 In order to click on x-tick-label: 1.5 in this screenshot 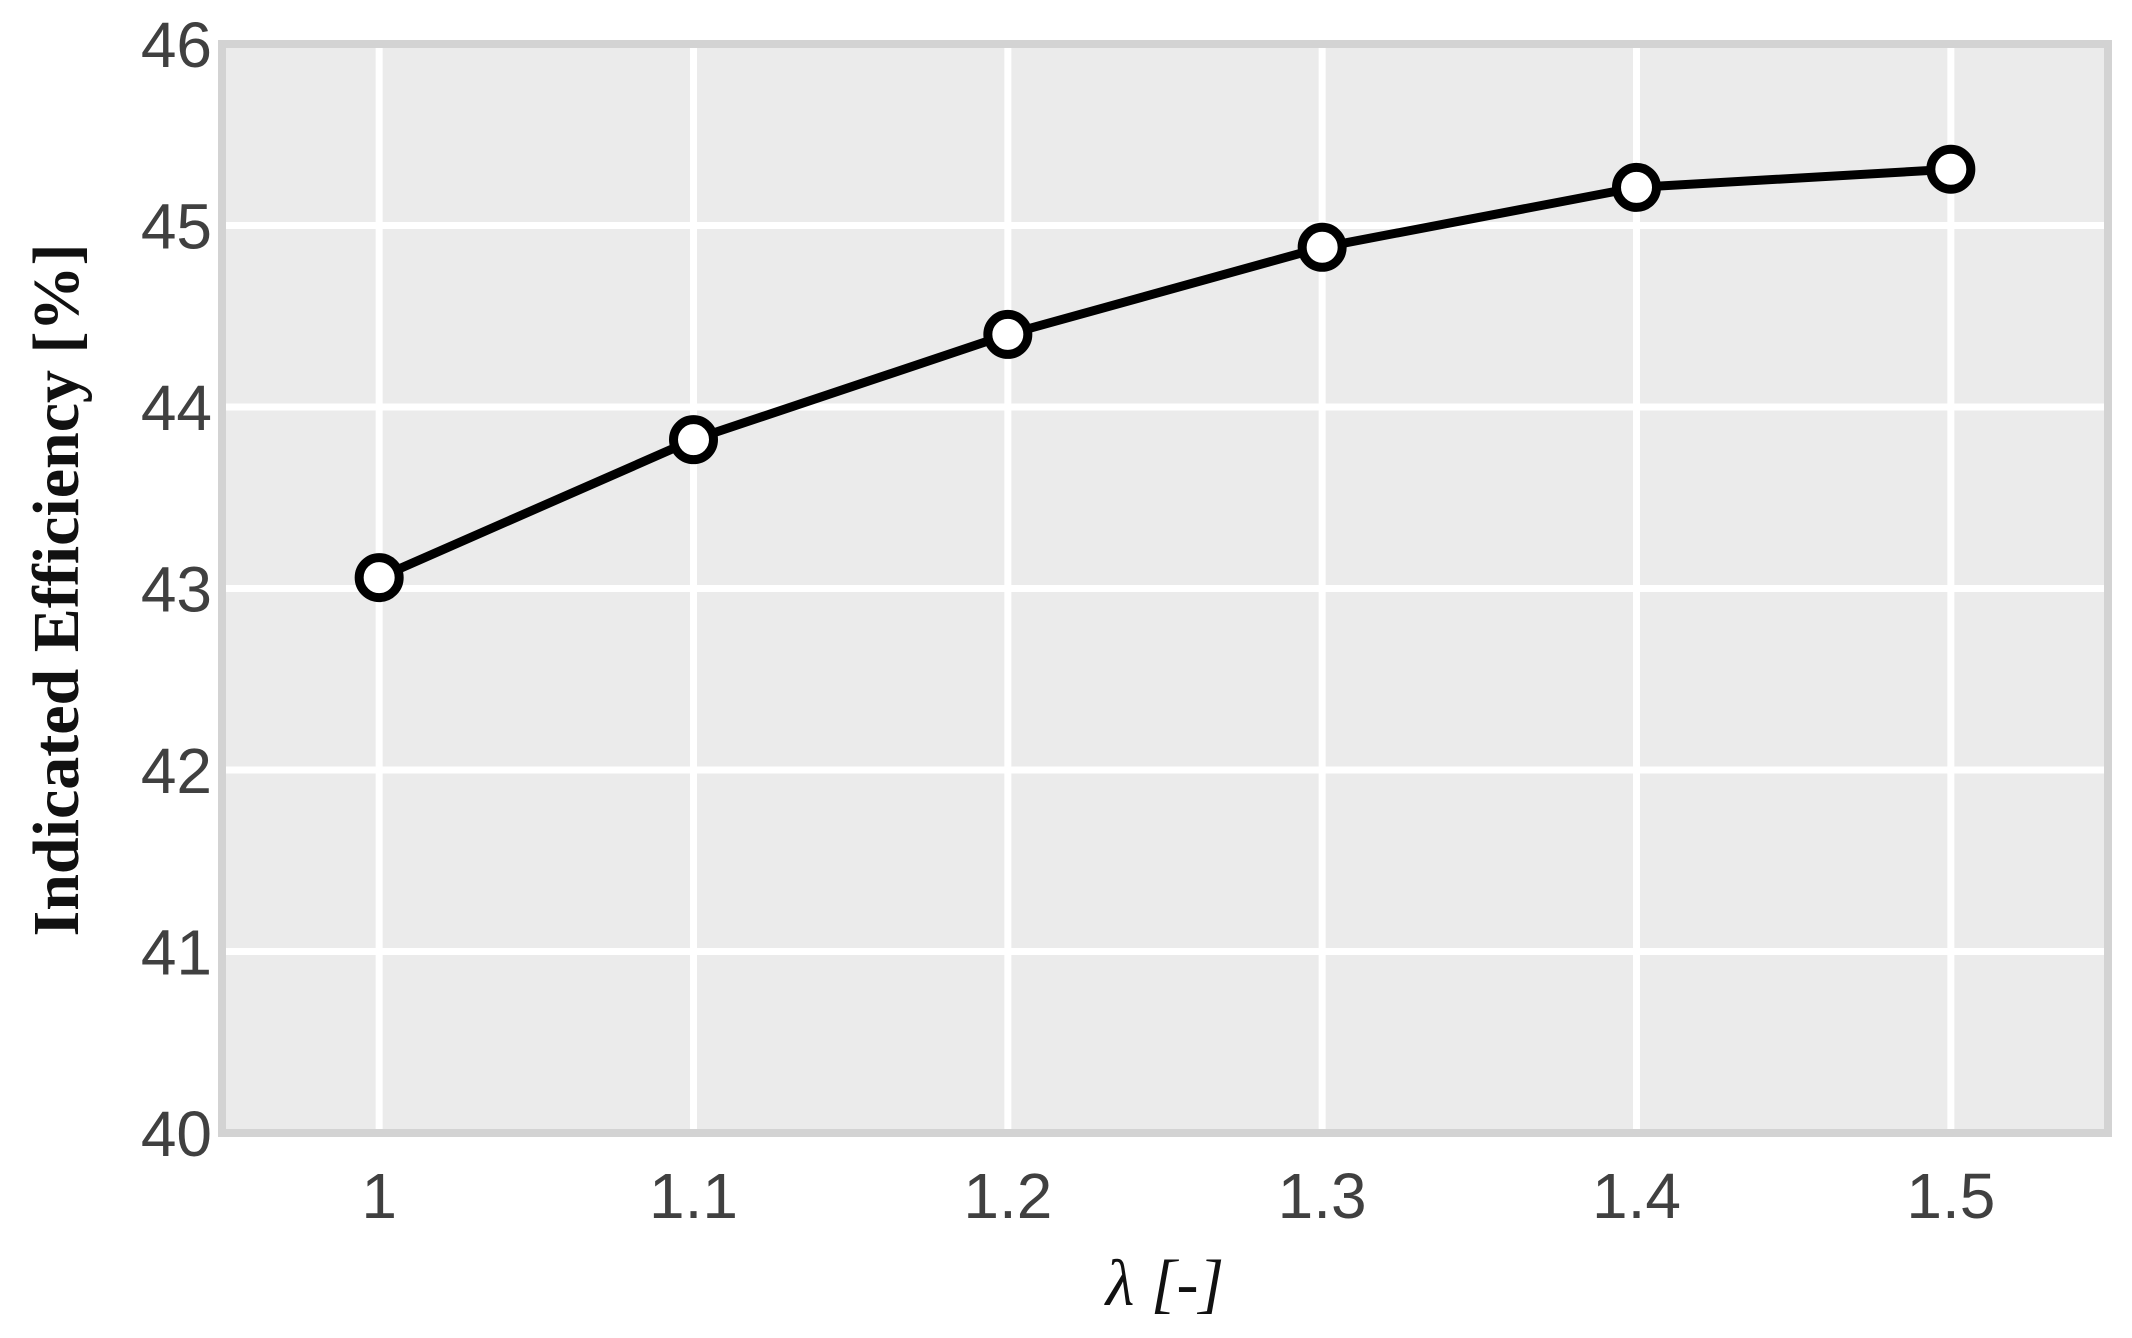, I will do `click(1950, 1196)`.